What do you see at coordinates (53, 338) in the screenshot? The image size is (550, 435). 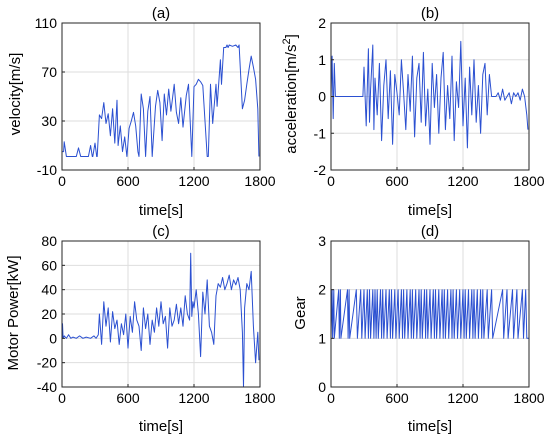 I see `panel-c-ytick-label-2: 0` at bounding box center [53, 338].